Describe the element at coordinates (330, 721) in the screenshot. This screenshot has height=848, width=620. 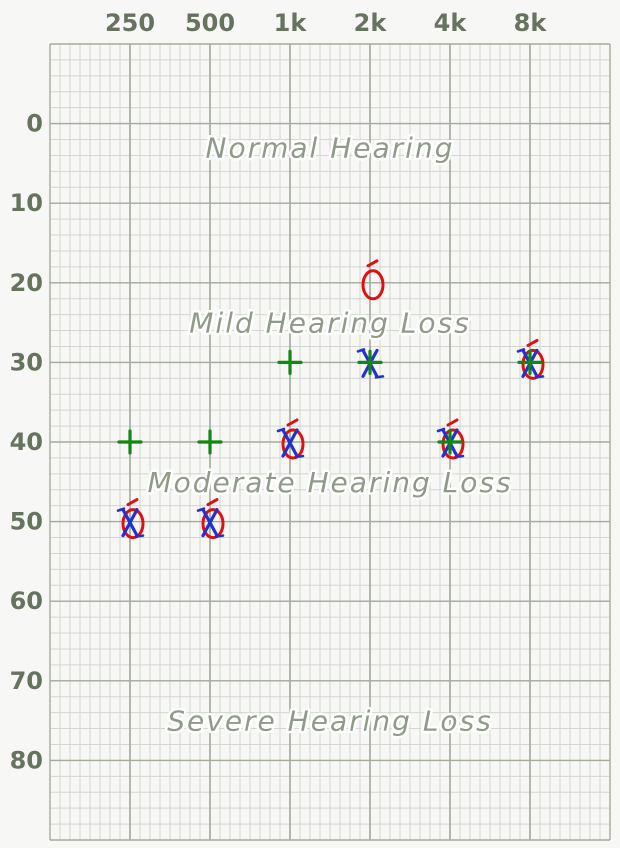
I see `region-label: Severe Hearing Loss` at that location.